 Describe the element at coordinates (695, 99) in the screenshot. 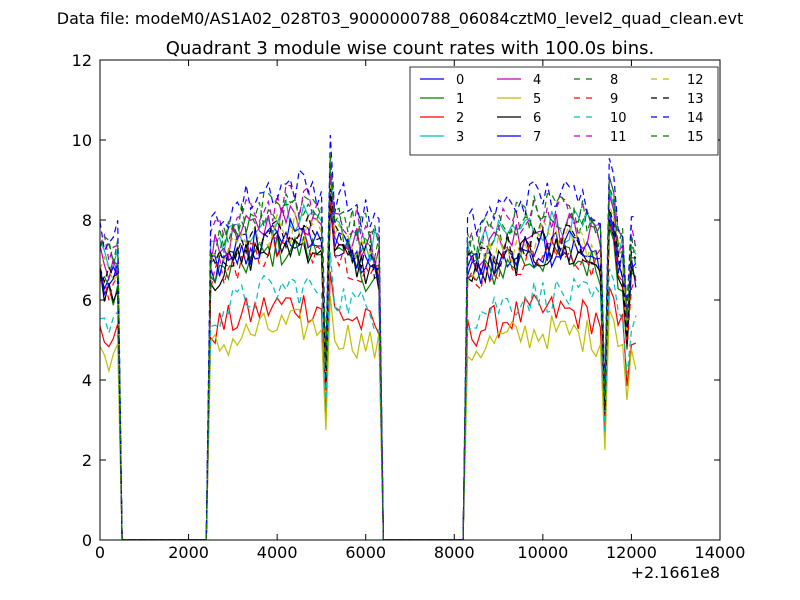

I see `legend-label-13: 13` at that location.